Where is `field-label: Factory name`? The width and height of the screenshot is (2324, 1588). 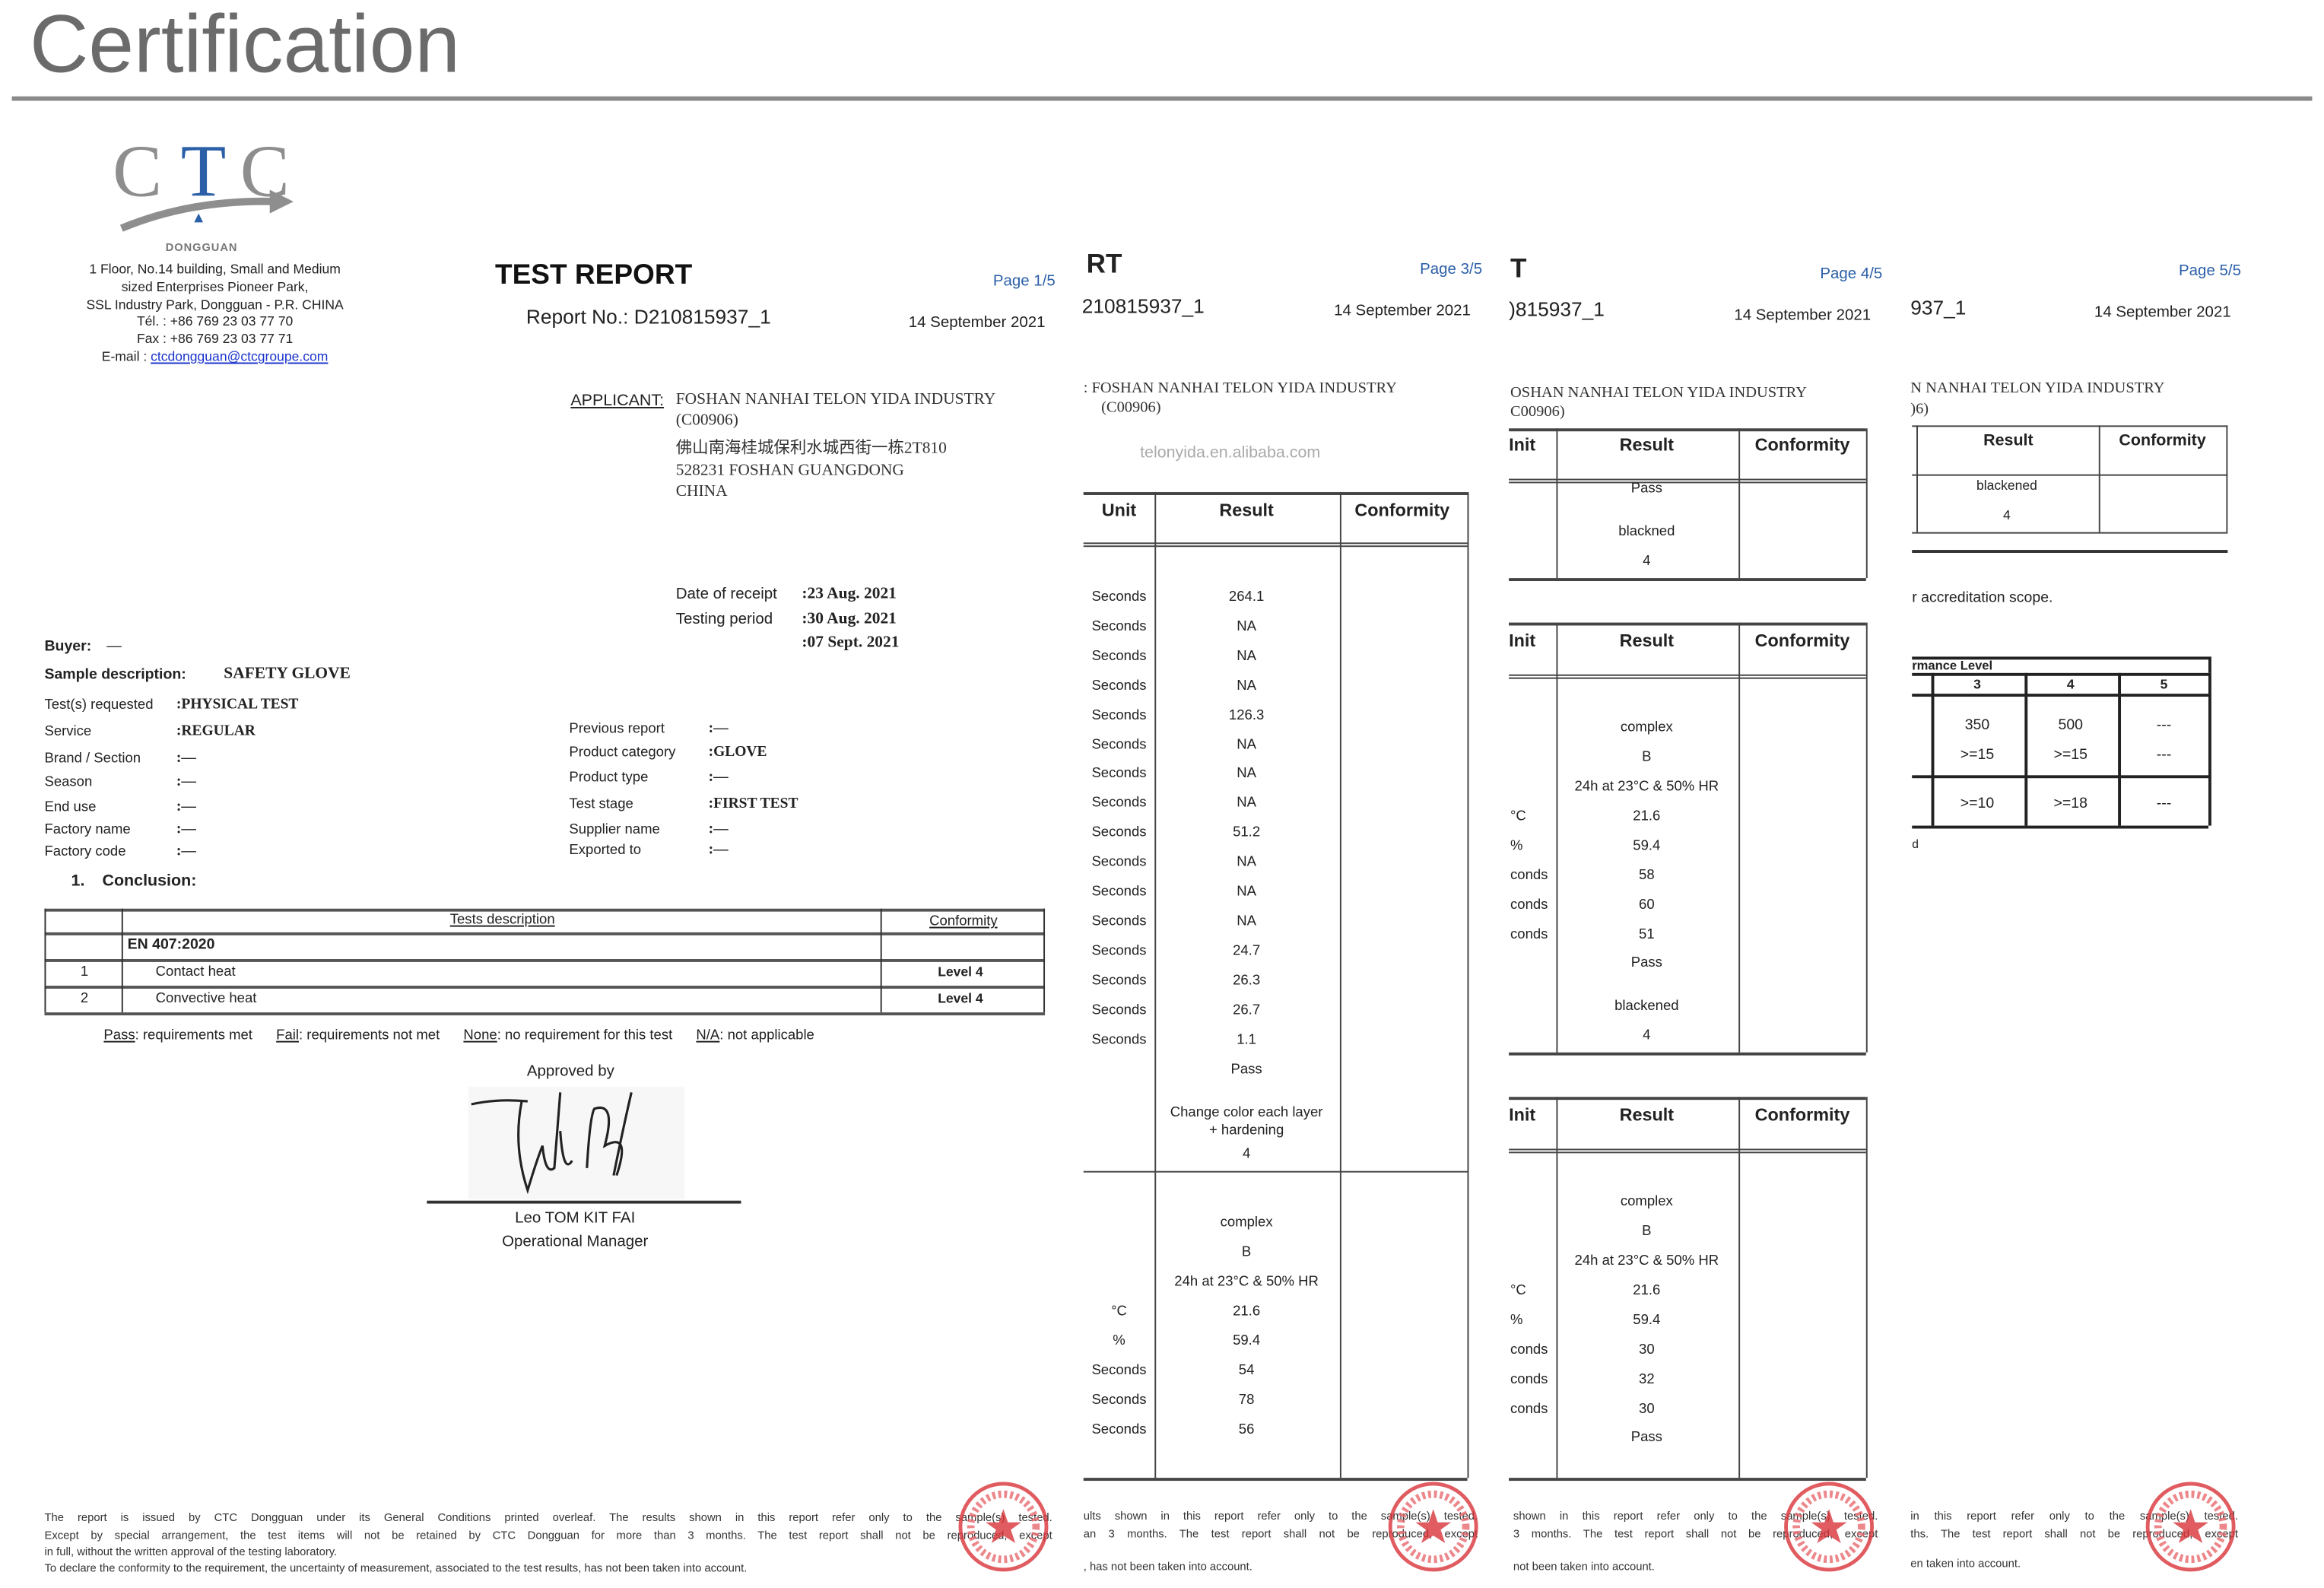 field-label: Factory name is located at coordinates (87, 829).